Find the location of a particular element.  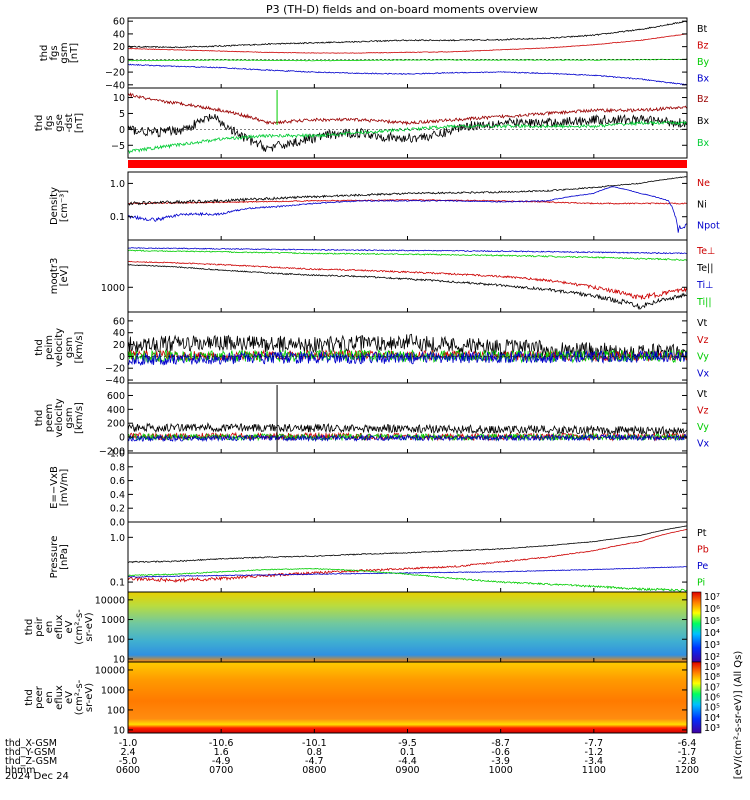

y-tick-label: 10000 is located at coordinates (110, 670).